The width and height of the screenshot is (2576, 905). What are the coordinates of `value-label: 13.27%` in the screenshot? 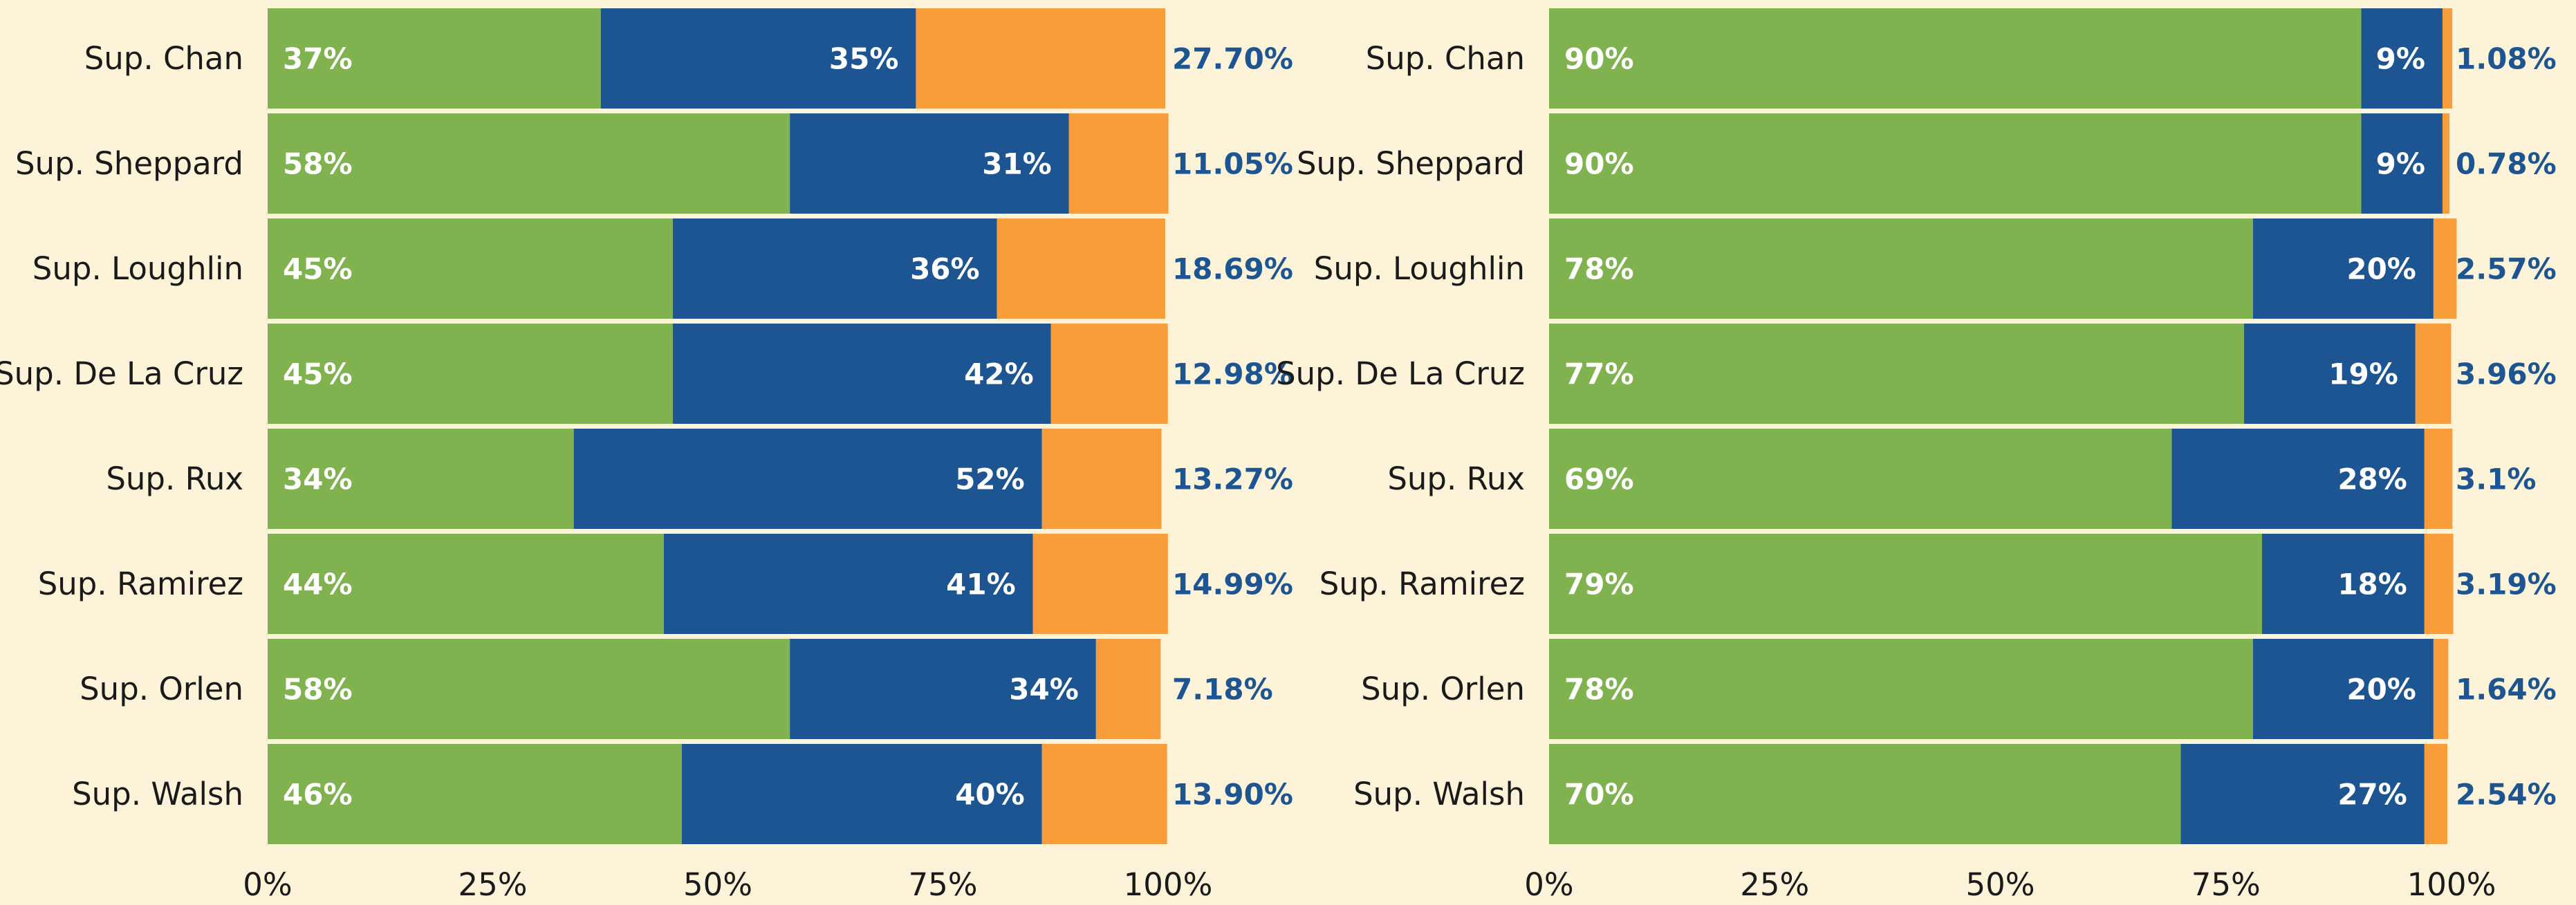 It's located at (1233, 479).